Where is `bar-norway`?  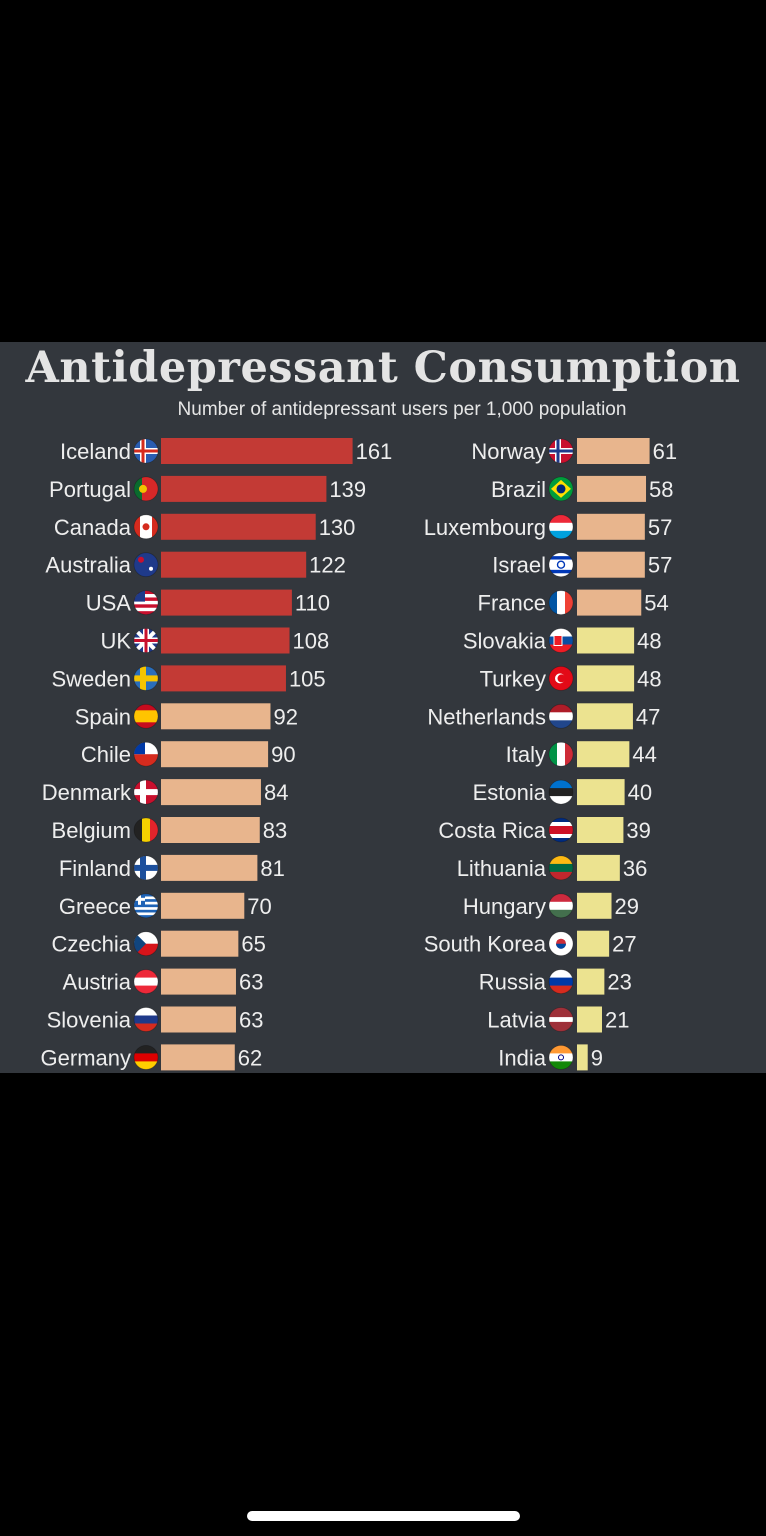
bar-norway is located at coordinates (613, 451).